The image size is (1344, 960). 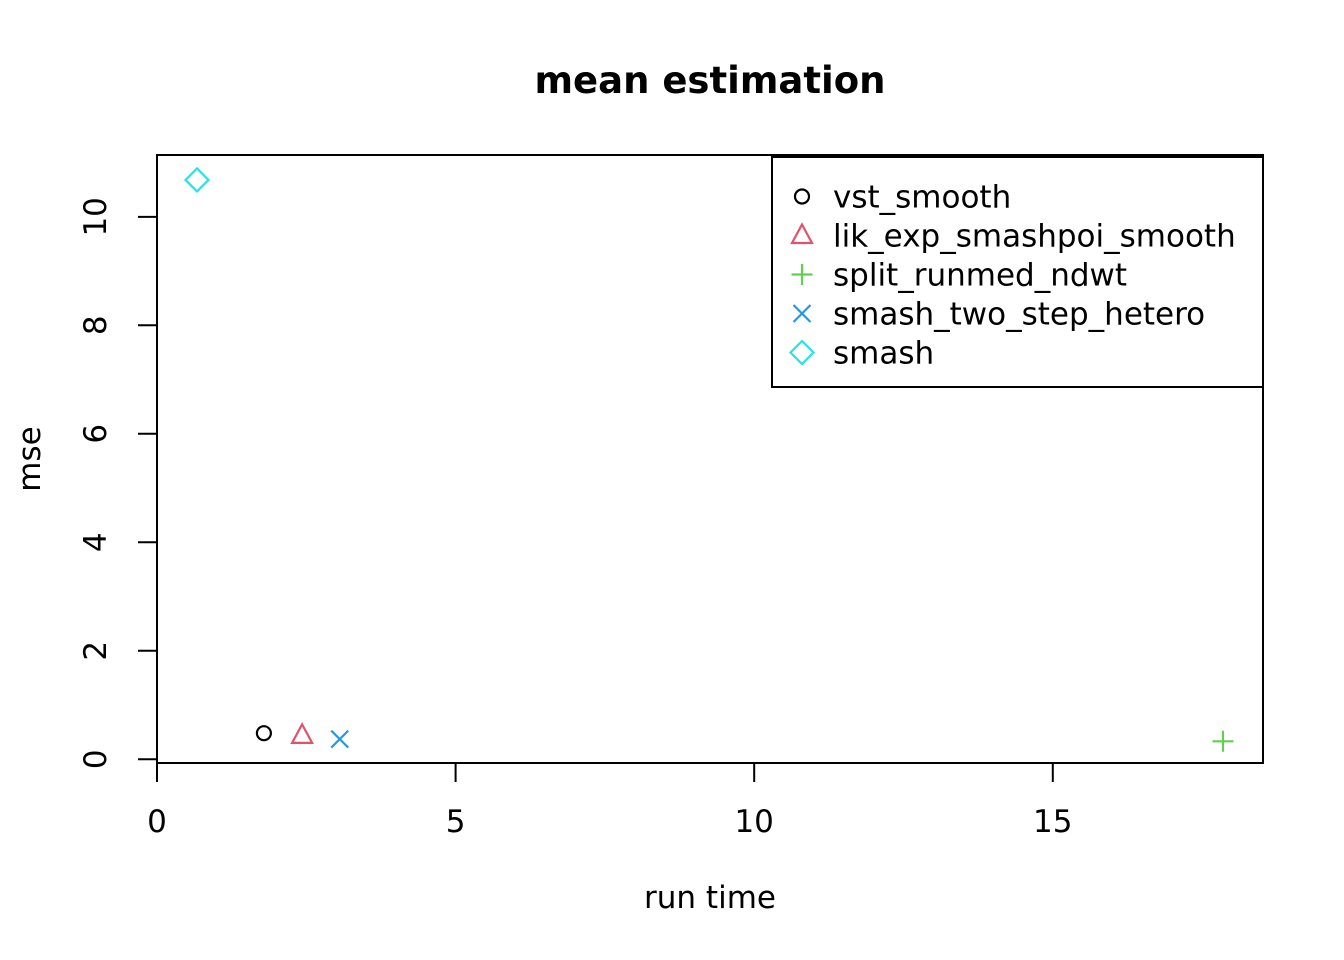 What do you see at coordinates (96, 325) in the screenshot?
I see `y-tick-label: 8` at bounding box center [96, 325].